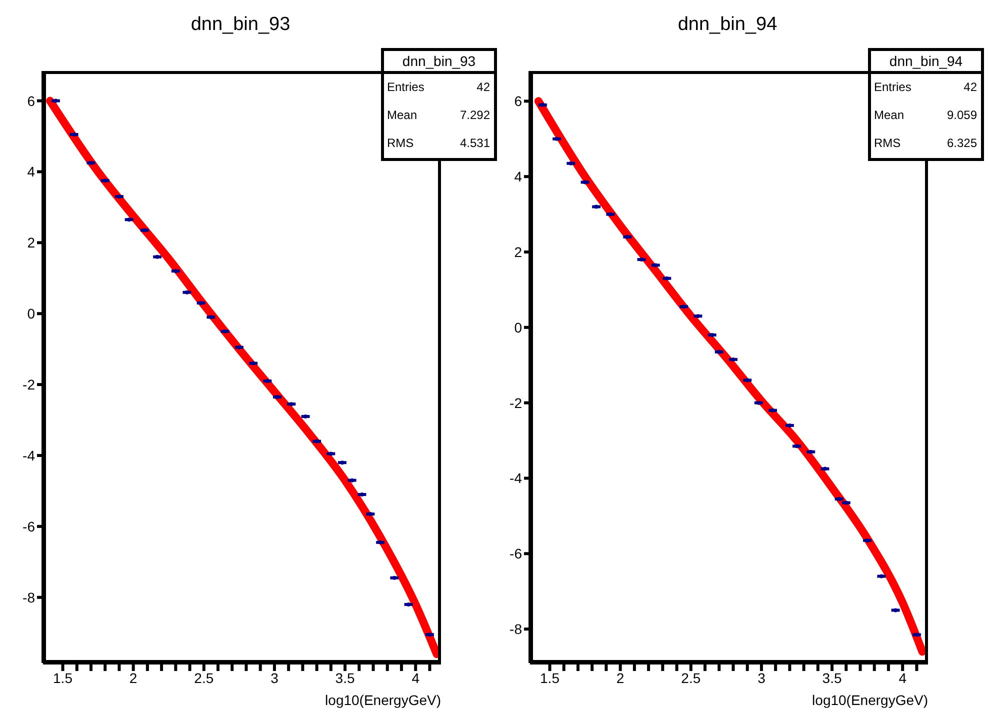  What do you see at coordinates (439, 104) in the screenshot?
I see `stats-box: dnn_bin_93 Entries 42 Mean 7.292 RMS 4.531` at bounding box center [439, 104].